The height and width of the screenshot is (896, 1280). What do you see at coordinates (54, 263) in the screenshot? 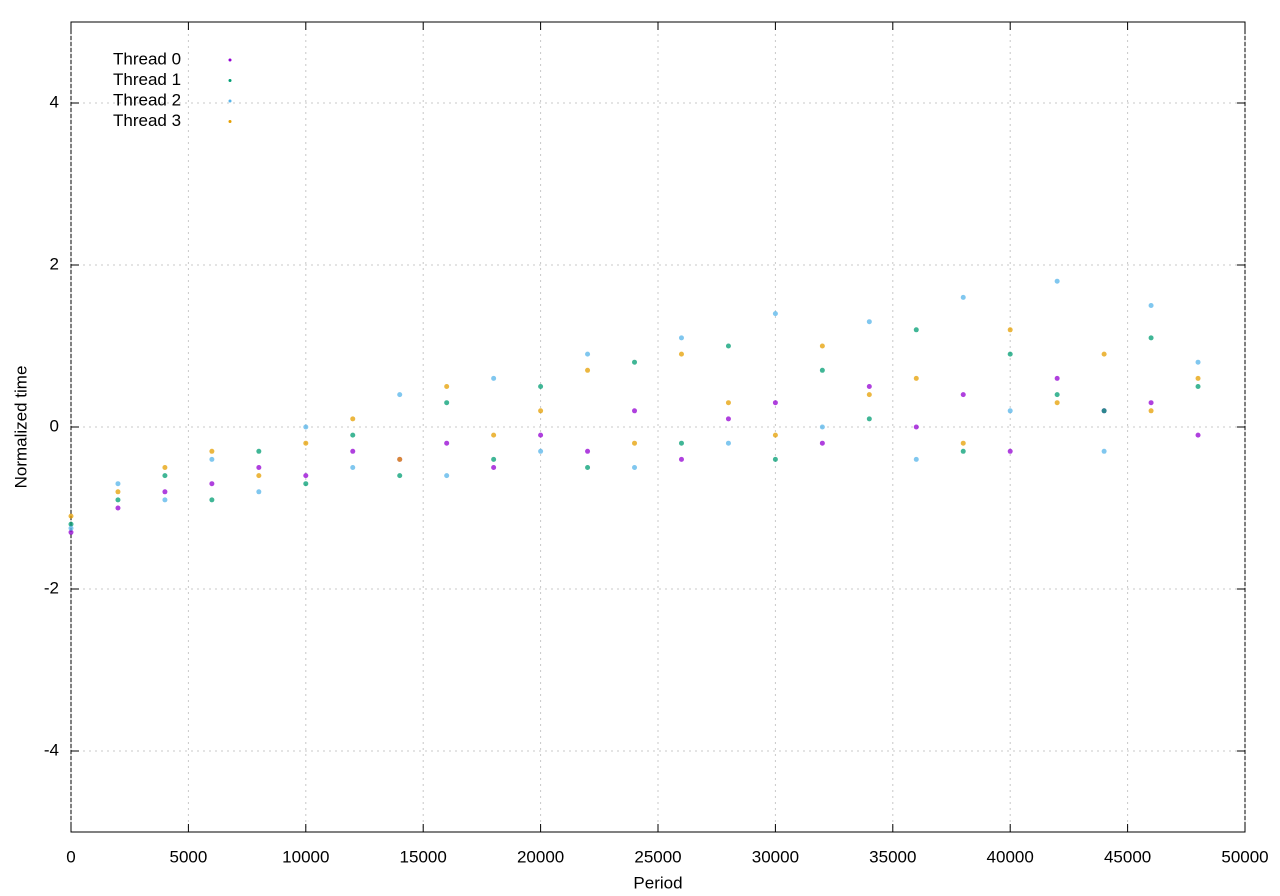
I see `y-tick-label: 2` at bounding box center [54, 263].